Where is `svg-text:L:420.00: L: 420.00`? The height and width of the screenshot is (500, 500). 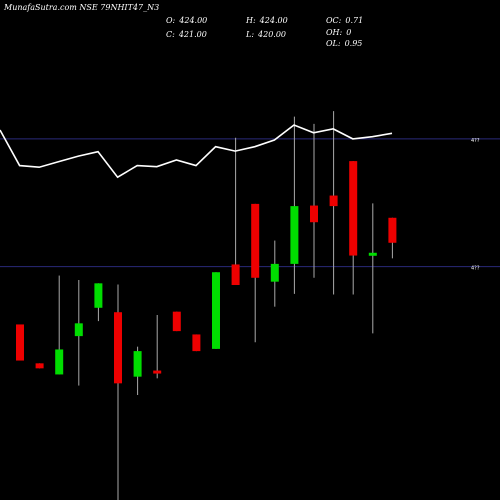
svg-text:L:420.00: L: 420.00 is located at coordinates (265, 34).